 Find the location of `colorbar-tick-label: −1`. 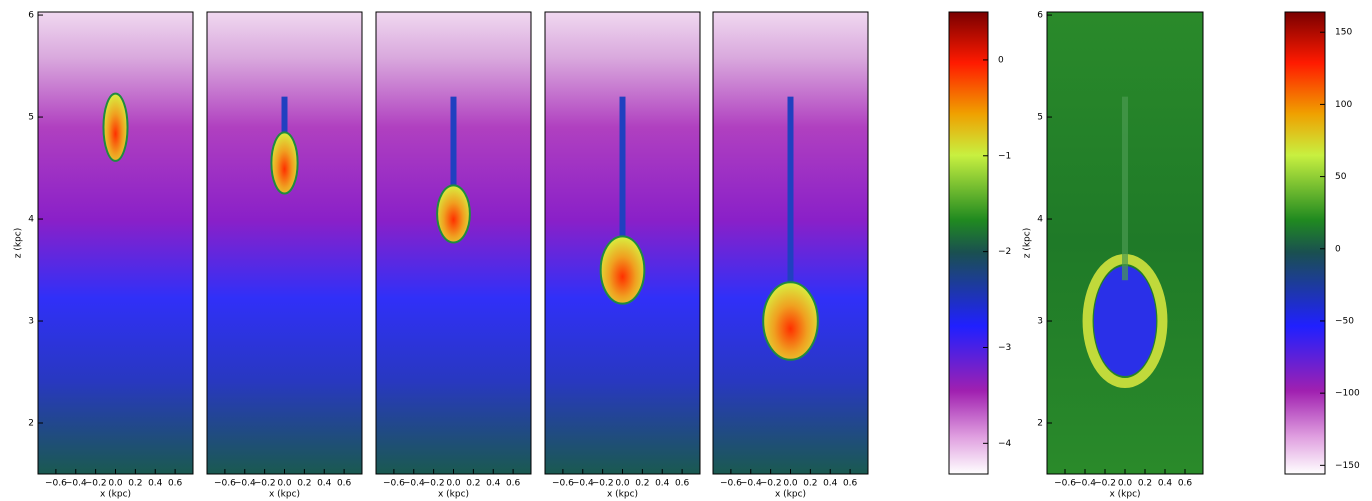

colorbar-tick-label: −1 is located at coordinates (1004, 156).